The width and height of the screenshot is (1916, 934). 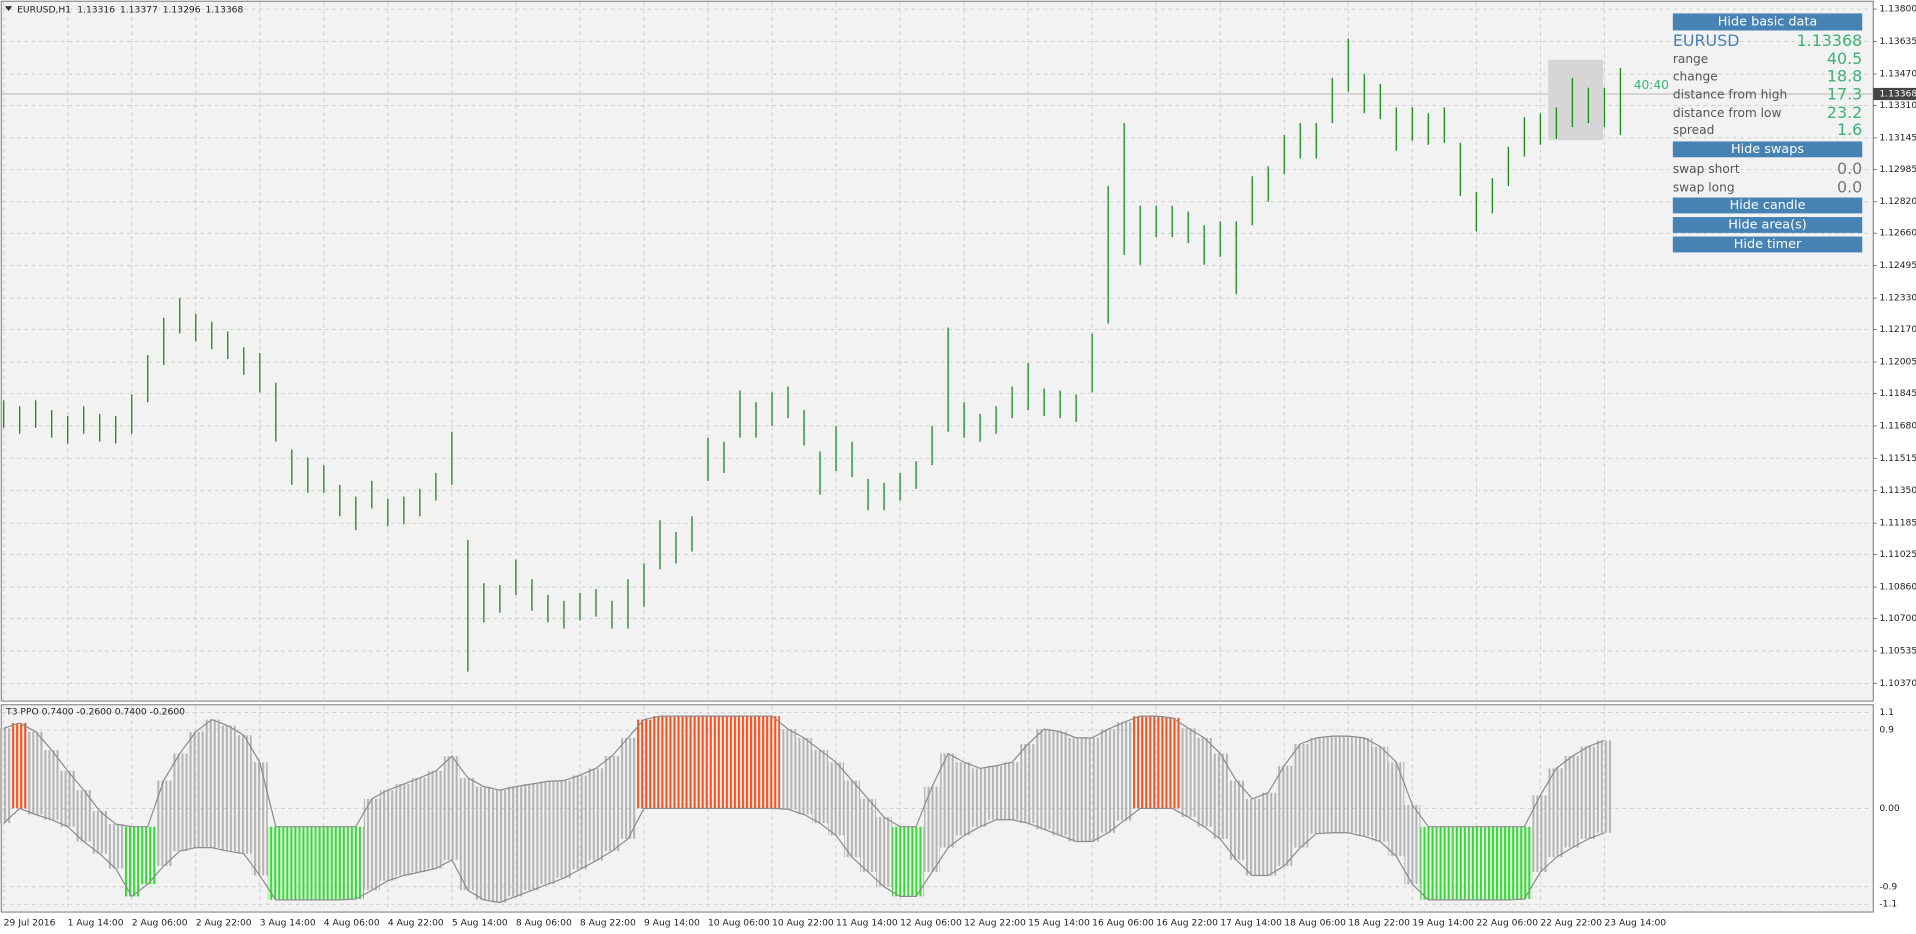 What do you see at coordinates (1889, 809) in the screenshot?
I see `y-tick-label: 0.00` at bounding box center [1889, 809].